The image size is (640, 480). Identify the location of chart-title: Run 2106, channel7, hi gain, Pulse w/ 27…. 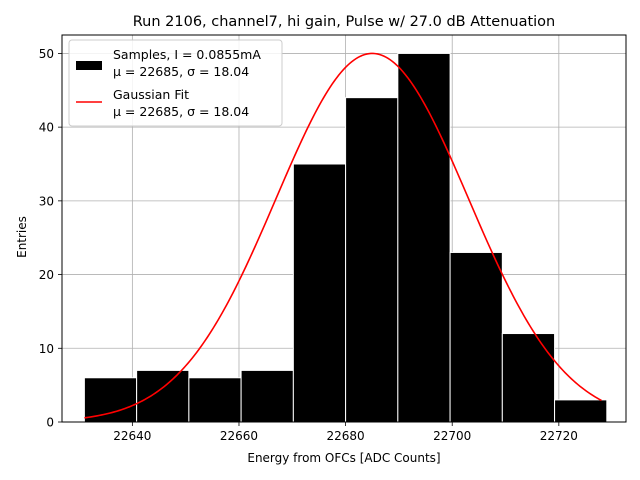
(344, 22).